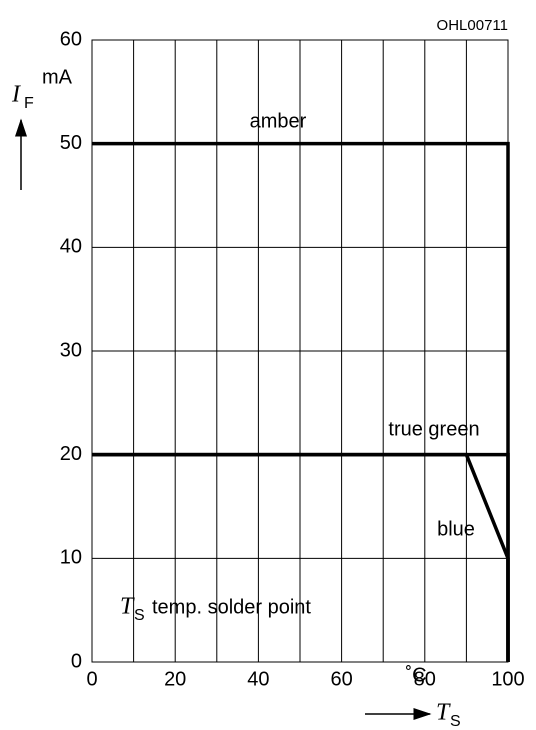 The height and width of the screenshot is (730, 536). I want to click on series-label: true green, so click(433, 429).